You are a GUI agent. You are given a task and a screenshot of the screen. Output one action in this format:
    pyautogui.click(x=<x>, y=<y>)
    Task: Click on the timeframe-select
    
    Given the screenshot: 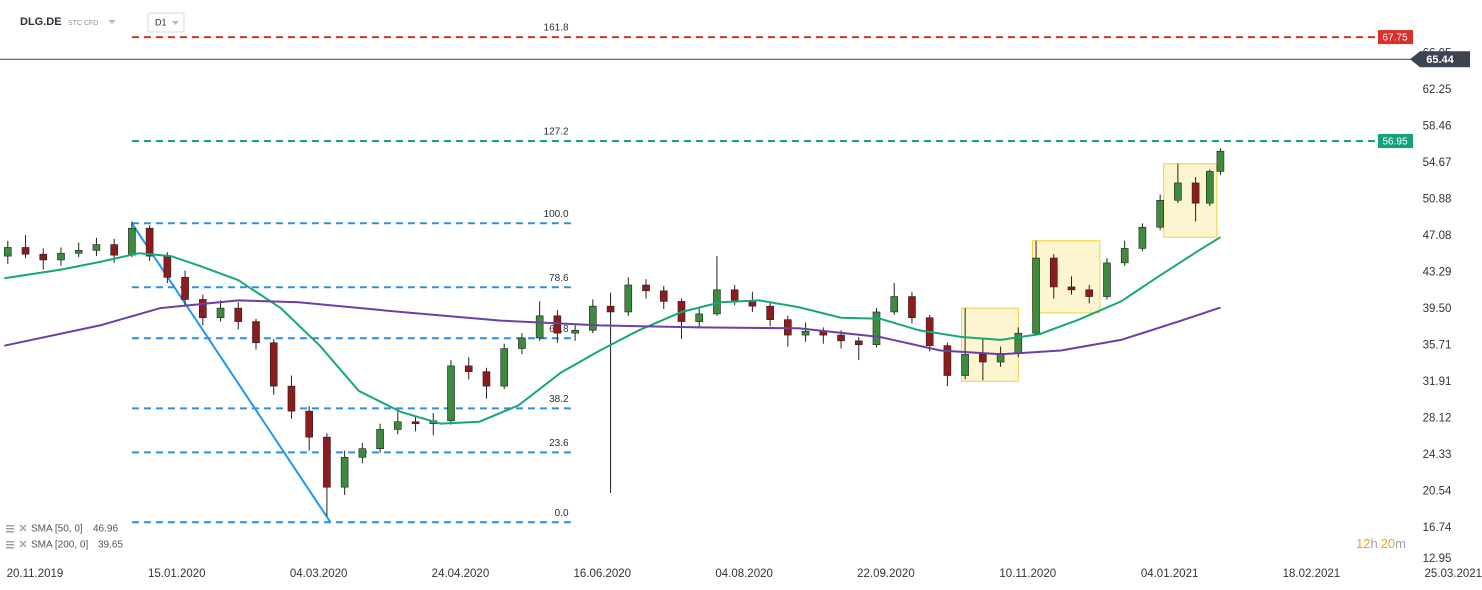 What is the action you would take?
    pyautogui.click(x=166, y=22)
    